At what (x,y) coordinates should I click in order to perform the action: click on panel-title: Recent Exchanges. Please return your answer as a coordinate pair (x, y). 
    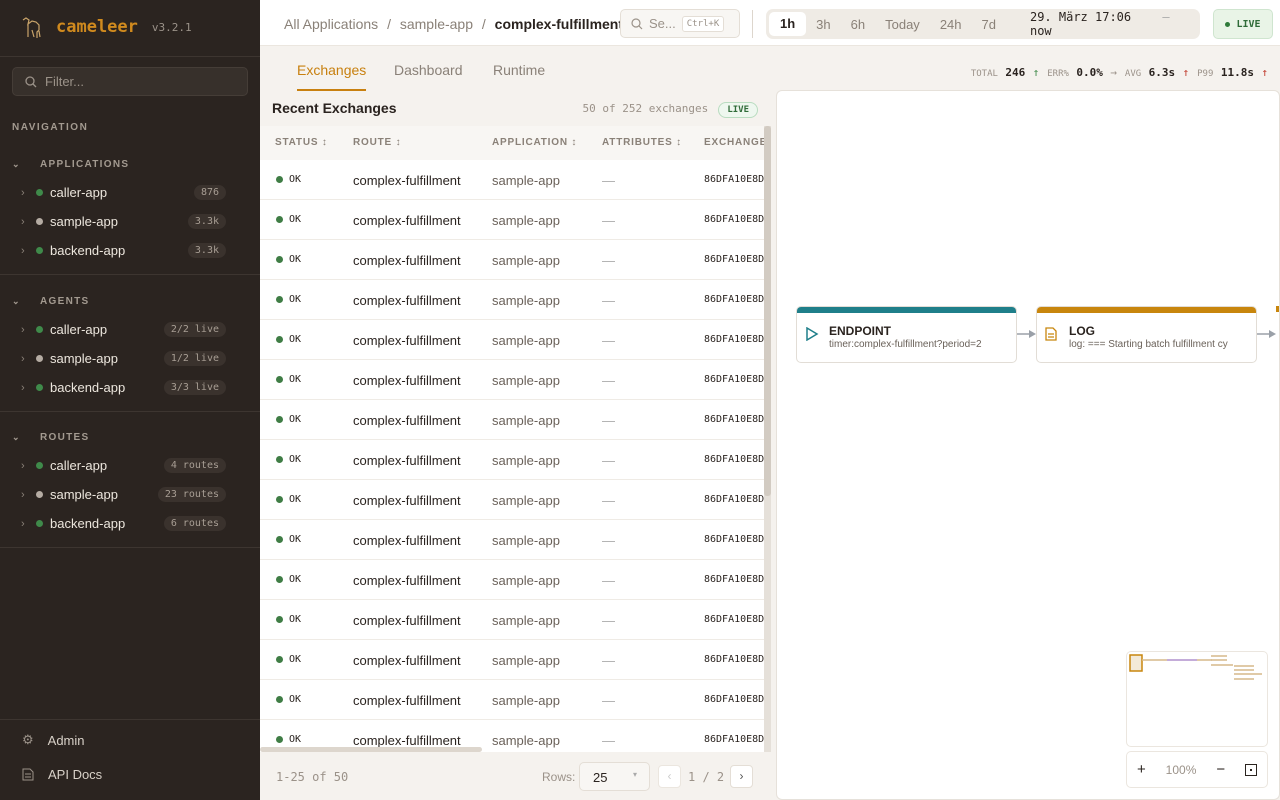
    Looking at the image, I should click on (334, 108).